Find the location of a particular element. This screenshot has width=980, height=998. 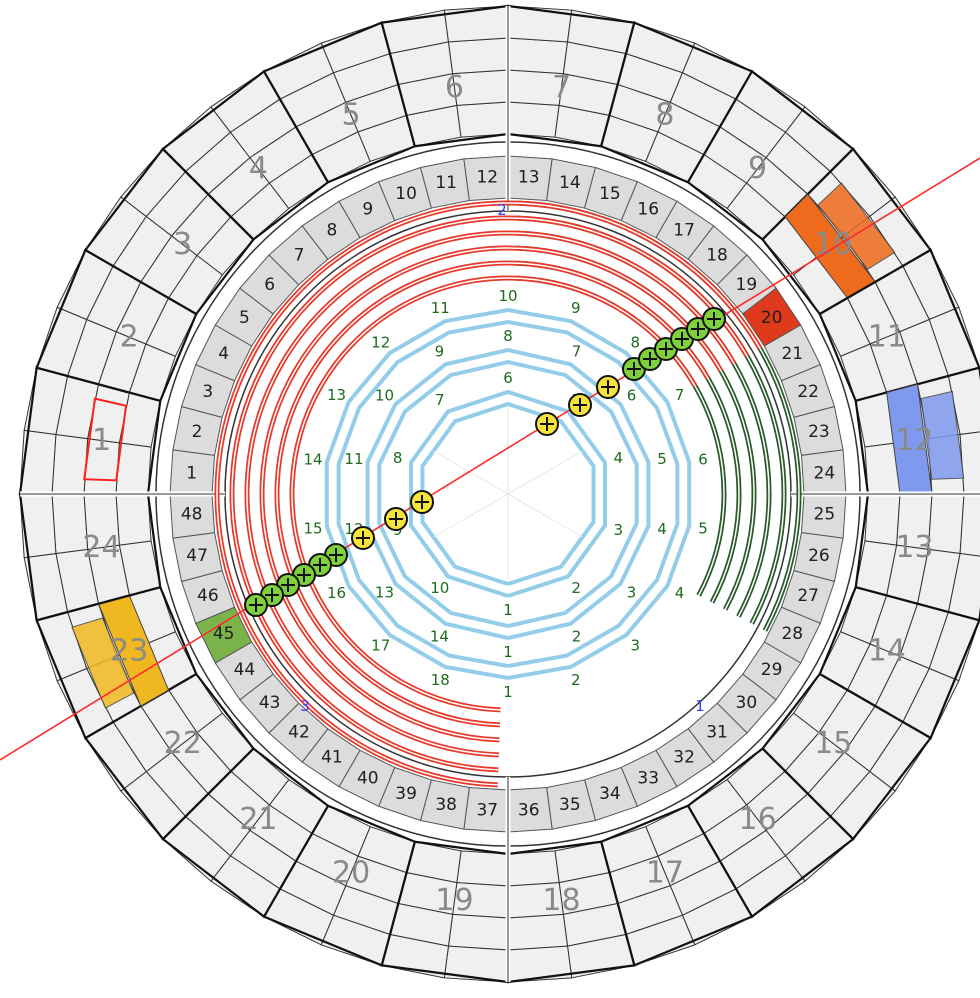

outer-module-8: 8 is located at coordinates (676, 102).